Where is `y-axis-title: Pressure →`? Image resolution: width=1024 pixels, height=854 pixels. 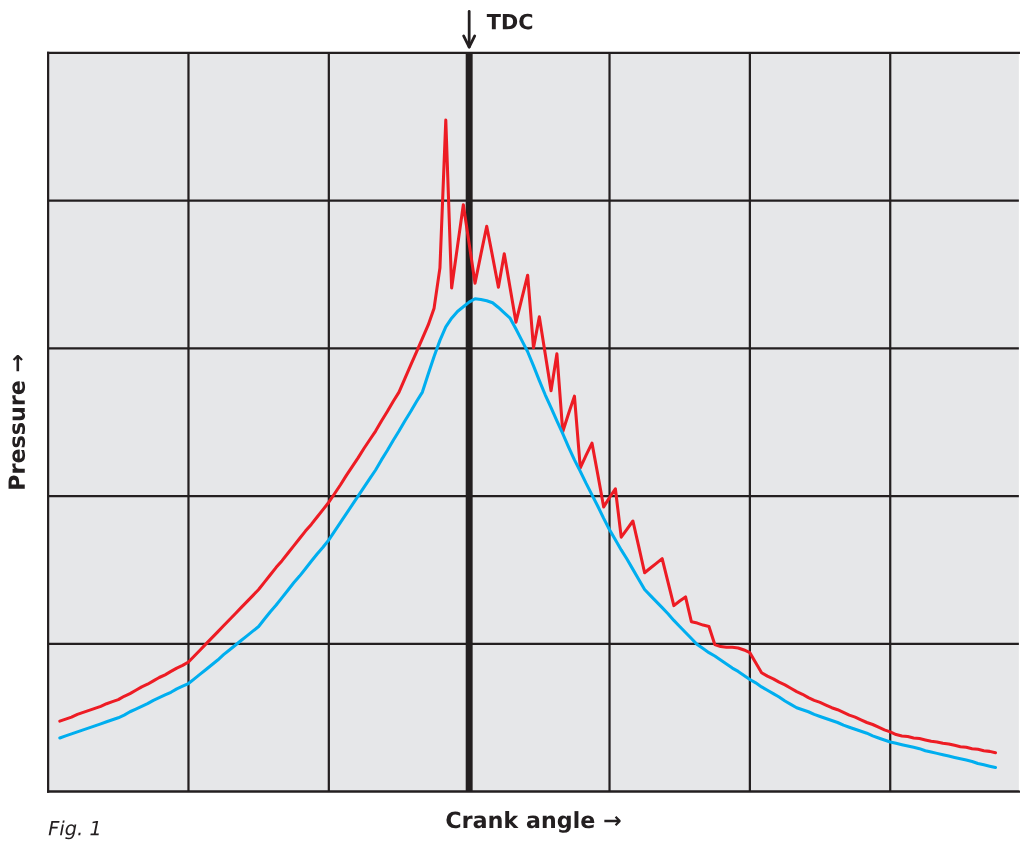
y-axis-title: Pressure → is located at coordinates (17, 421).